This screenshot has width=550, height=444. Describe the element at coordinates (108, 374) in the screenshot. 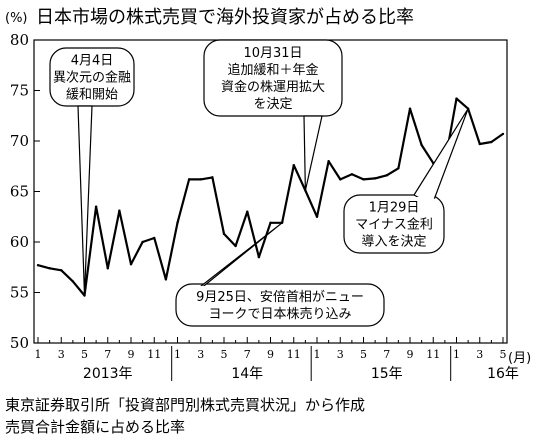

I see `x-year-label: 2013年` at that location.